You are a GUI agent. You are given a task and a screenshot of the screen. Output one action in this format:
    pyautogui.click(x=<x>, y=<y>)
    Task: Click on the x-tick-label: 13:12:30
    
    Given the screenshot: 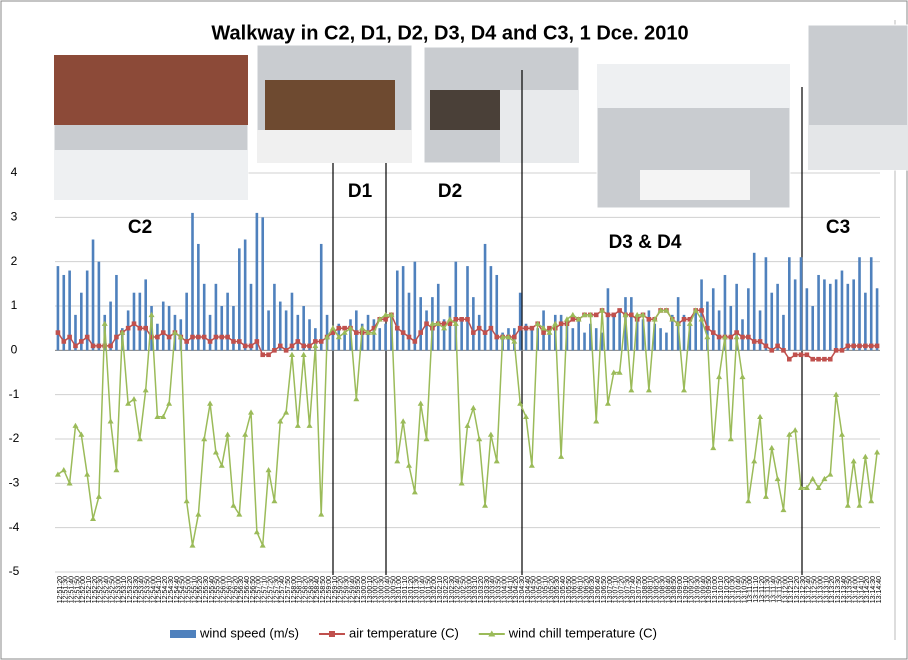 What is the action you would take?
    pyautogui.click(x=803, y=589)
    